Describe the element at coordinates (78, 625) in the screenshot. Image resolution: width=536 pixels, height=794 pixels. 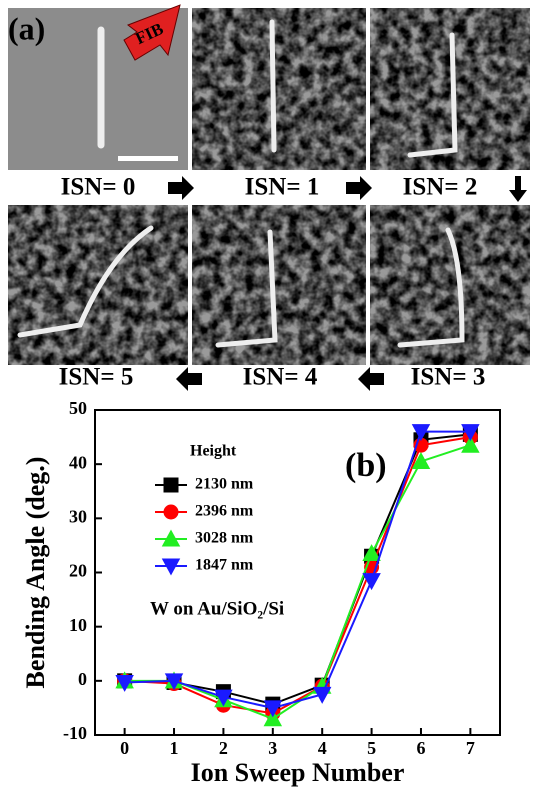
I see `y-tick-label: 10` at that location.